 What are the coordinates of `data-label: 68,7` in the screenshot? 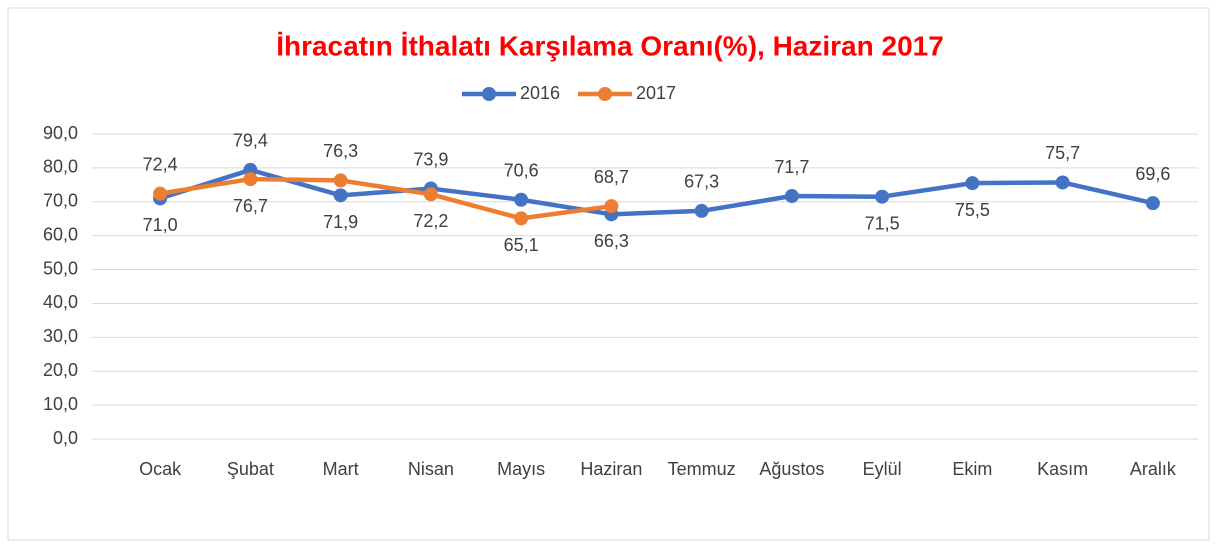 It's located at (611, 177).